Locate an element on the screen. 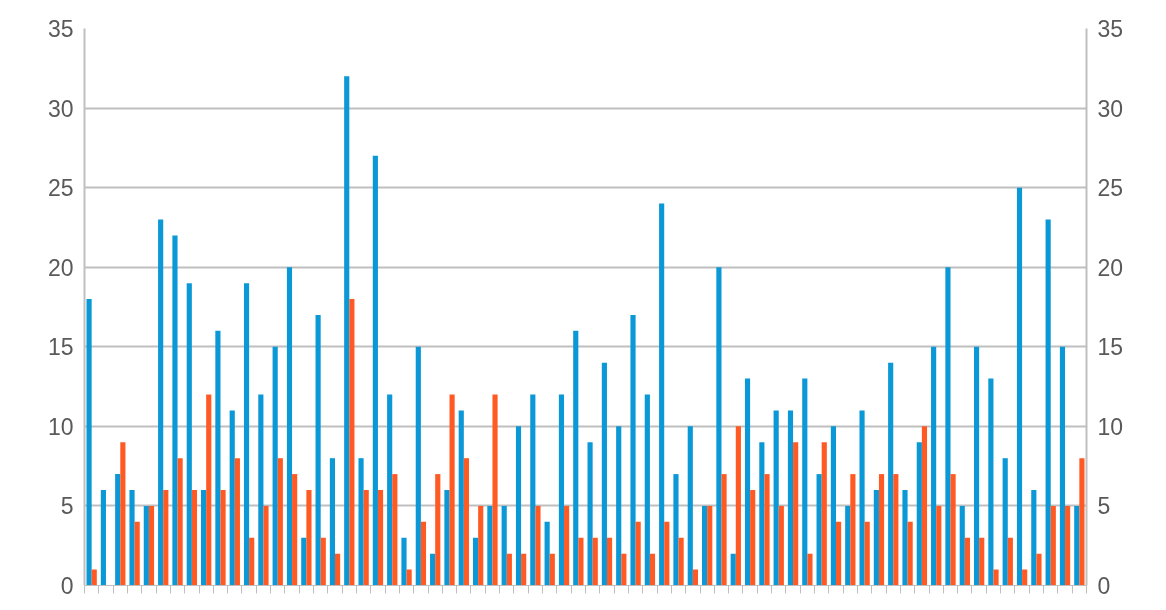 This screenshot has height=610, width=1166. y2-tick-label: 35 is located at coordinates (1110, 29).